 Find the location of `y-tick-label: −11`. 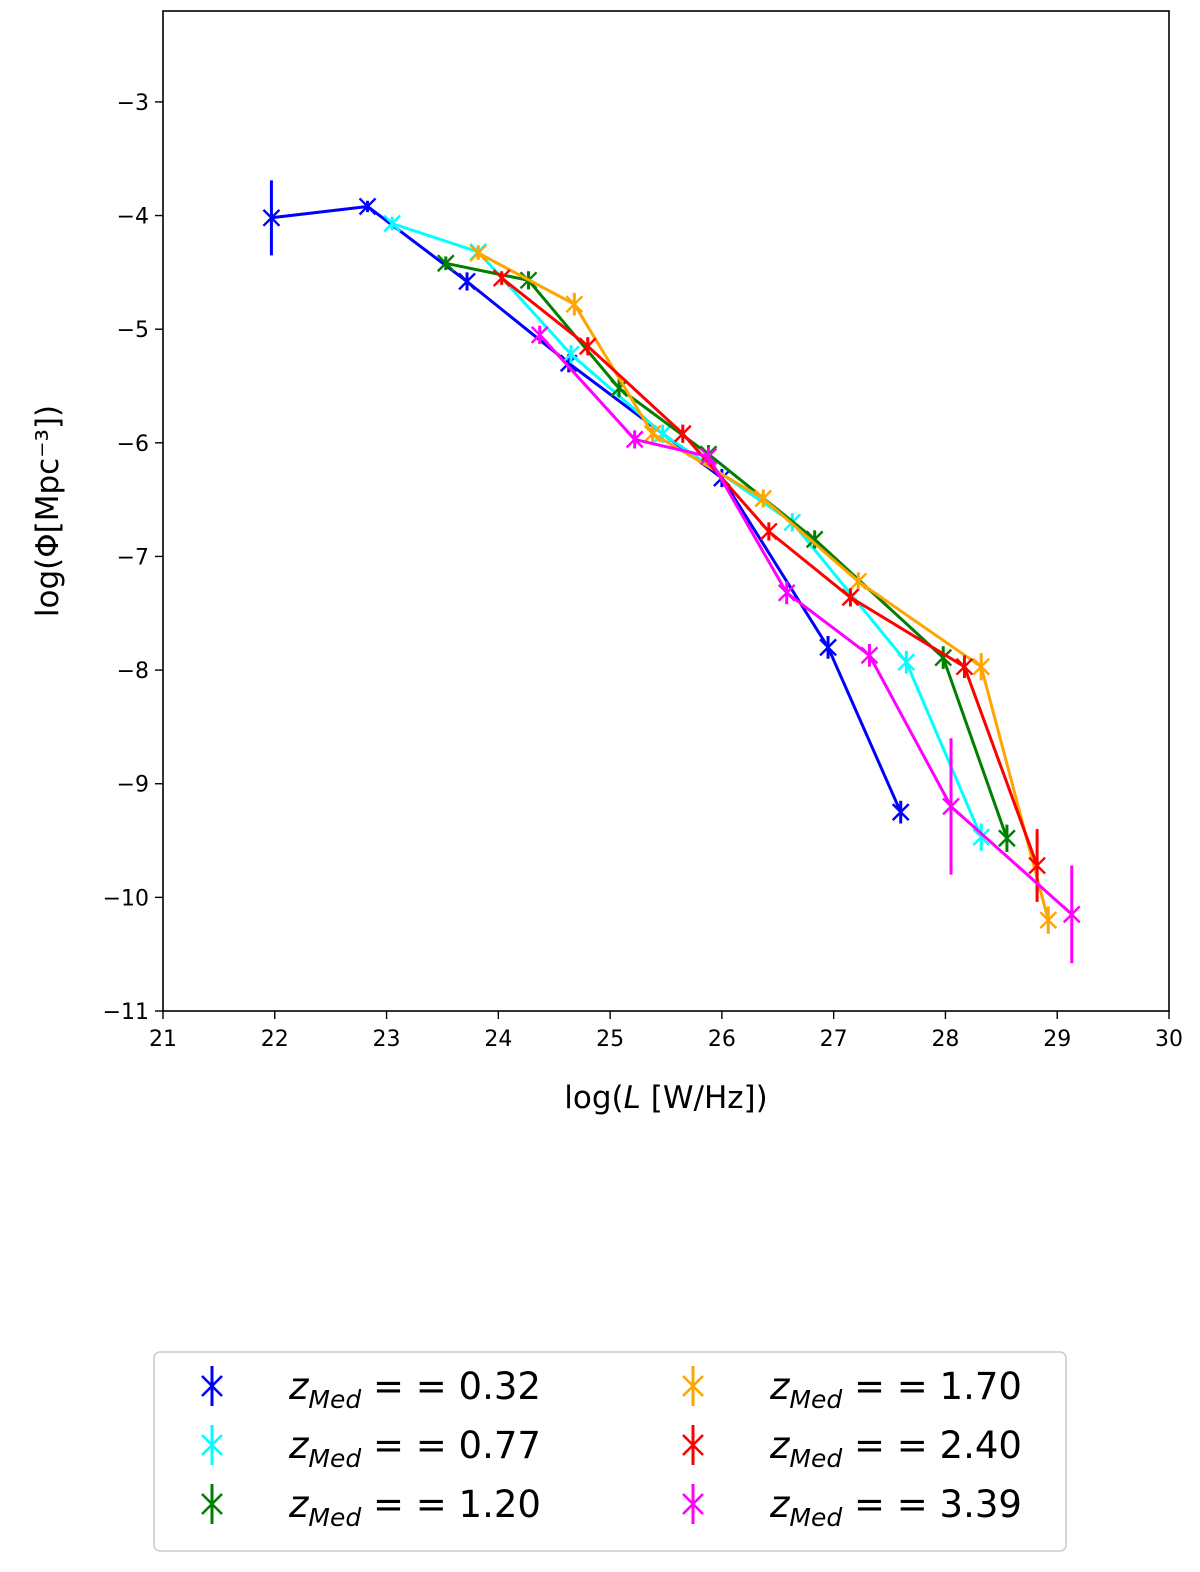

y-tick-label: −11 is located at coordinates (126, 1012).